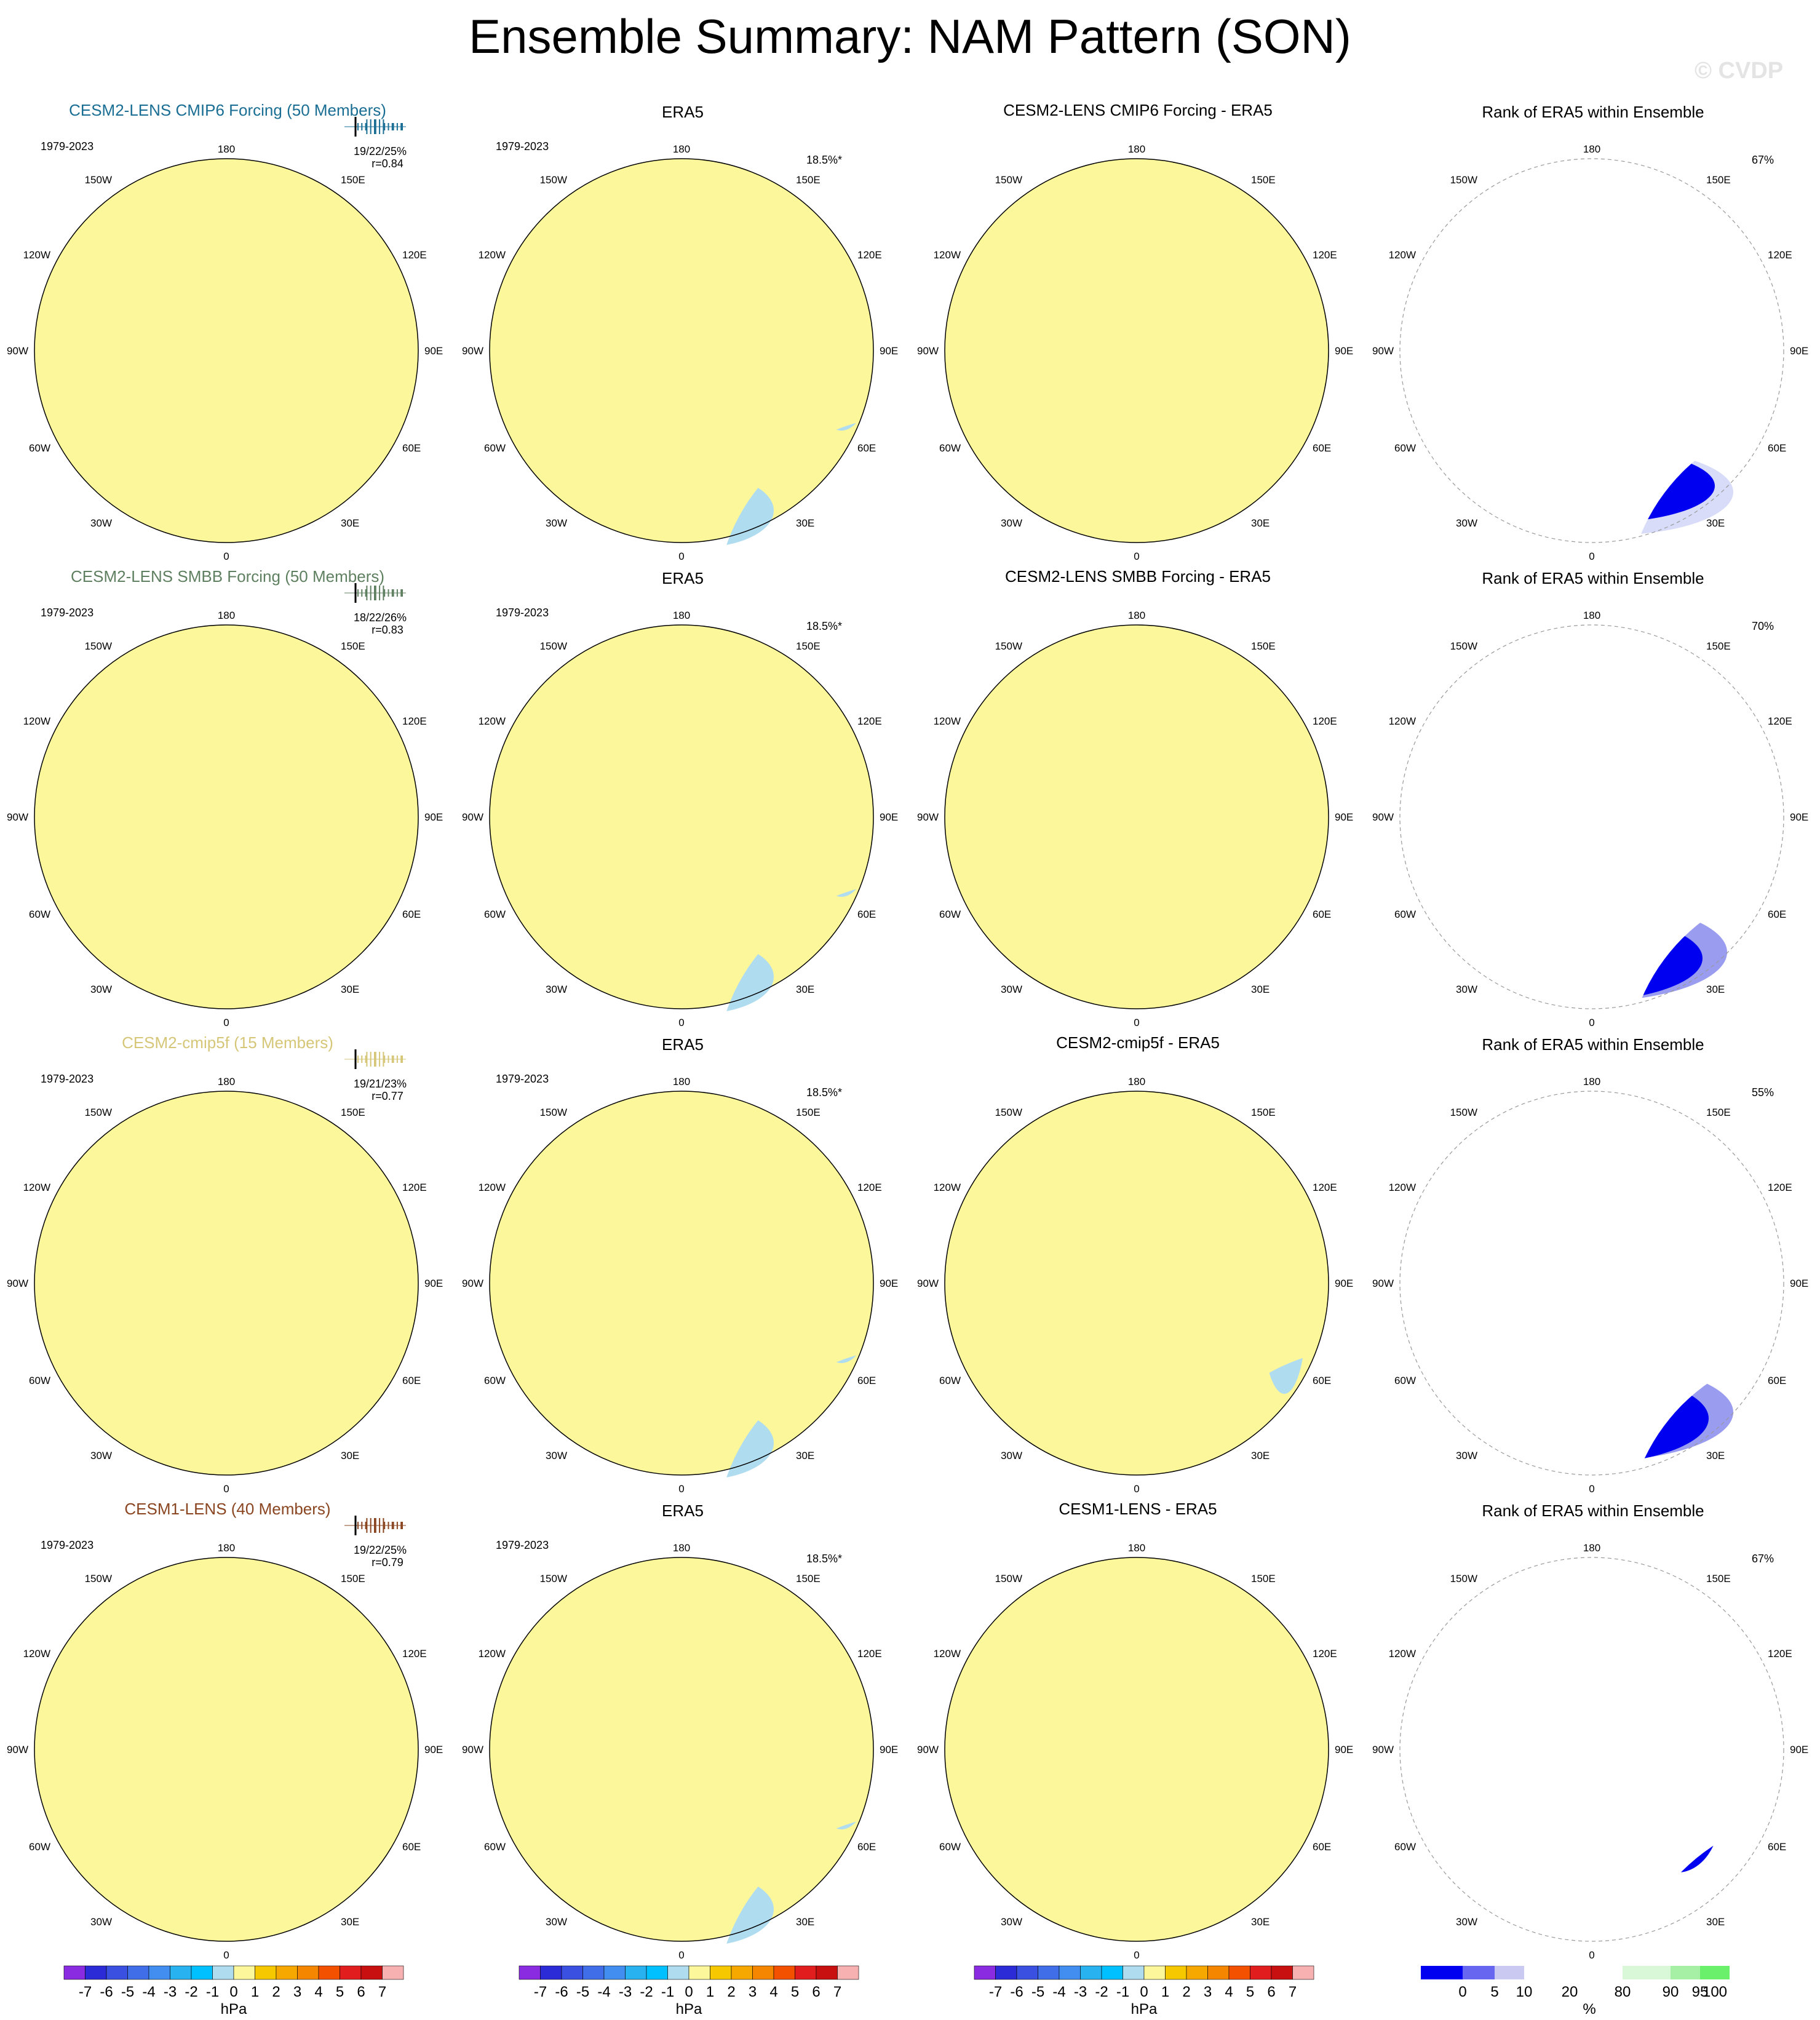 The width and height of the screenshot is (1820, 2020). Describe the element at coordinates (910, 36) in the screenshot. I see `page-title: Ensemble Summary: NAM Pattern (SON)` at that location.